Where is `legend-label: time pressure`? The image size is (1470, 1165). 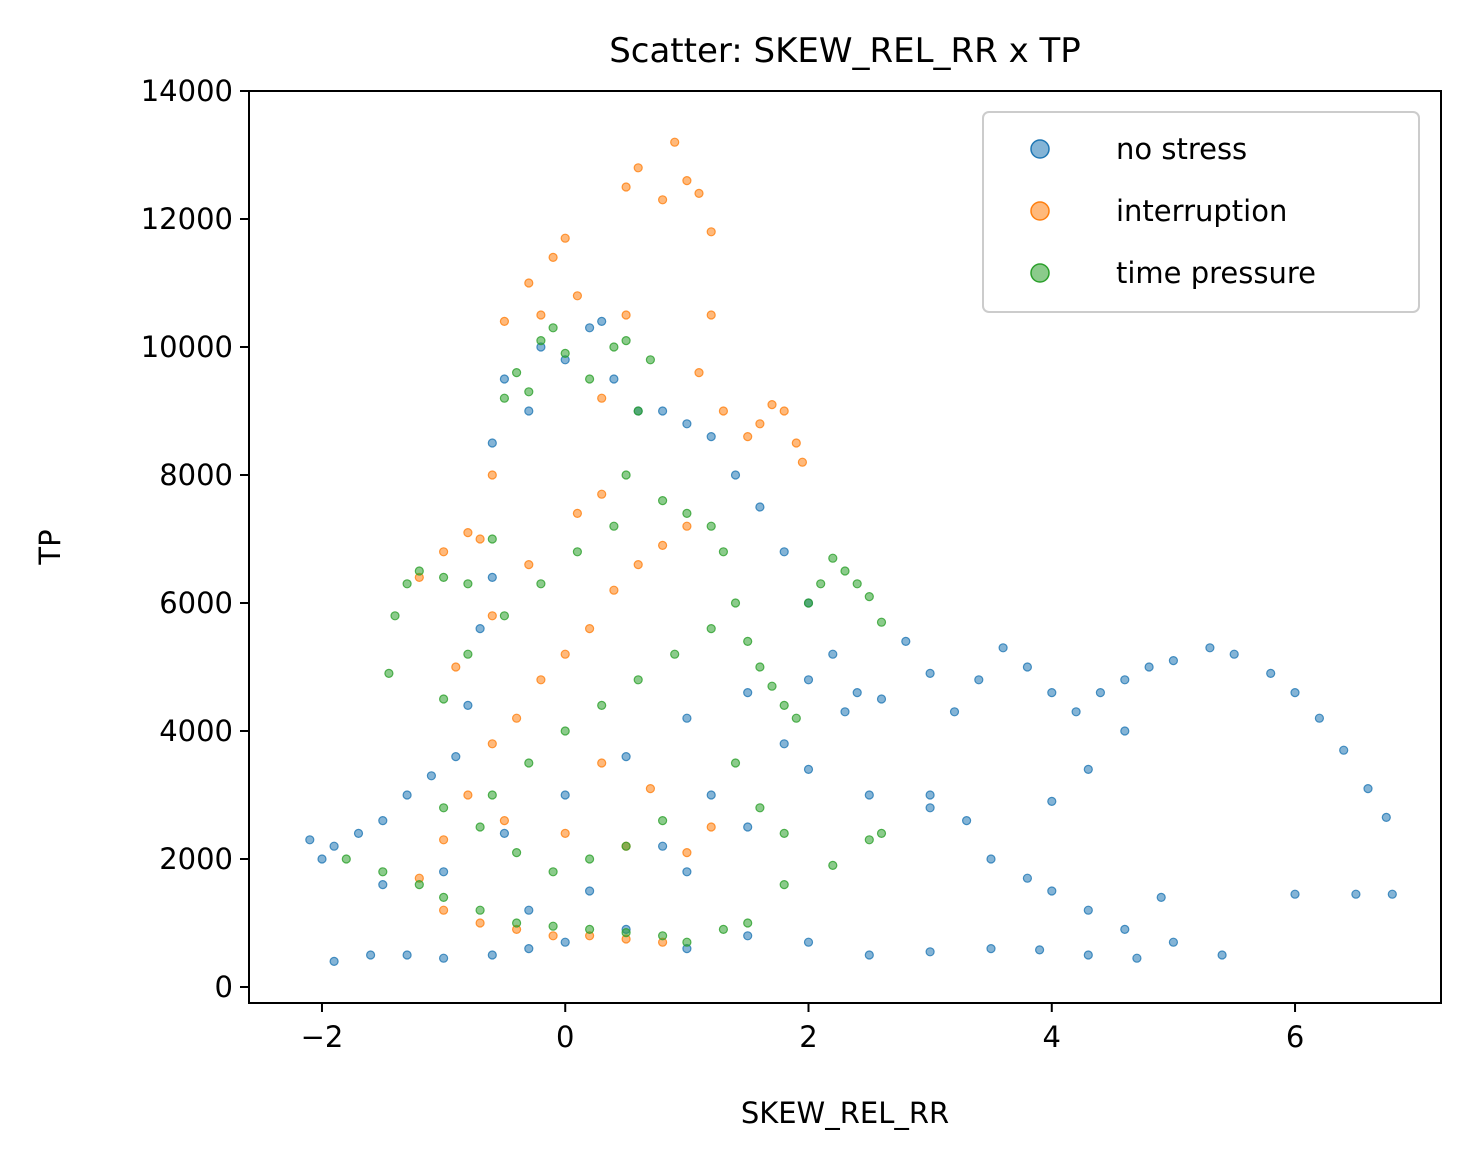
legend-label: time pressure is located at coordinates (1216, 273).